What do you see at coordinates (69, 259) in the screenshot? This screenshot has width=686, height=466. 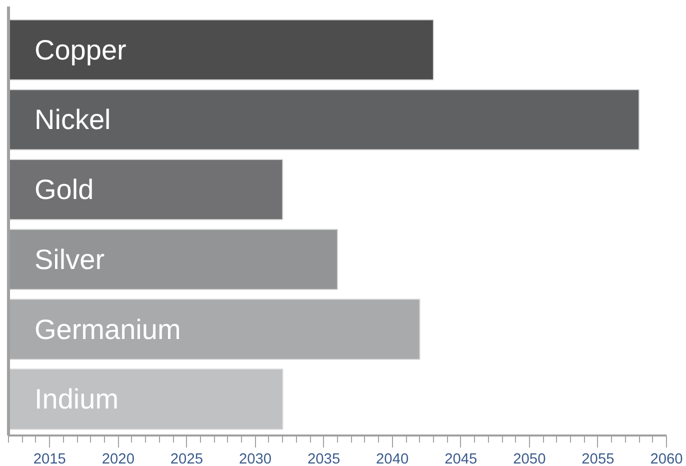 I see `y-tick-label: Silver` at bounding box center [69, 259].